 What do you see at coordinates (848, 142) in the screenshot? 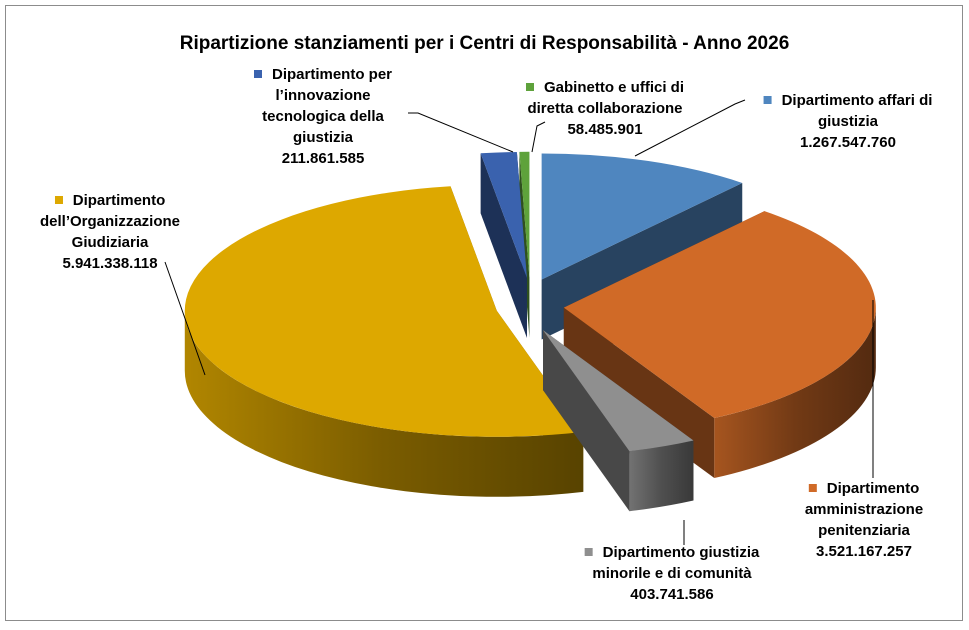
I see `data-label-value: 1.267.547.760` at bounding box center [848, 142].